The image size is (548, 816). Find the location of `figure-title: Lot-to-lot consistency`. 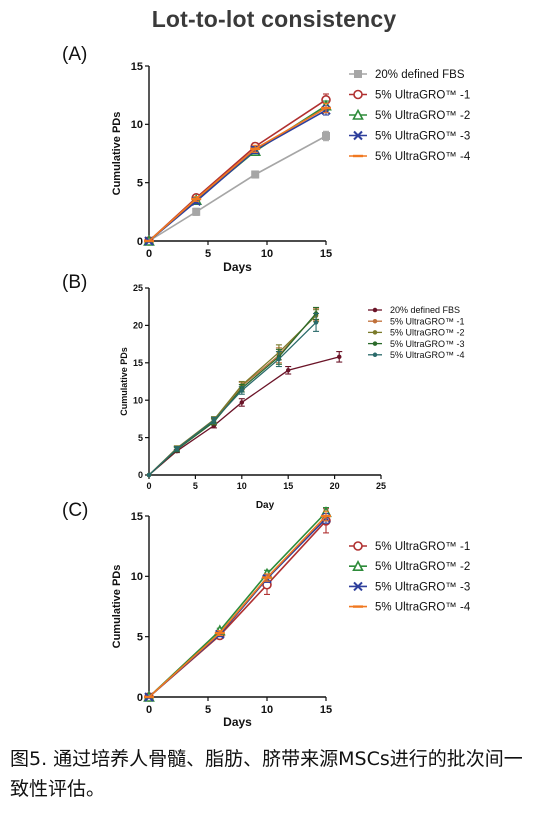

figure-title: Lot-to-lot consistency is located at coordinates (274, 19).